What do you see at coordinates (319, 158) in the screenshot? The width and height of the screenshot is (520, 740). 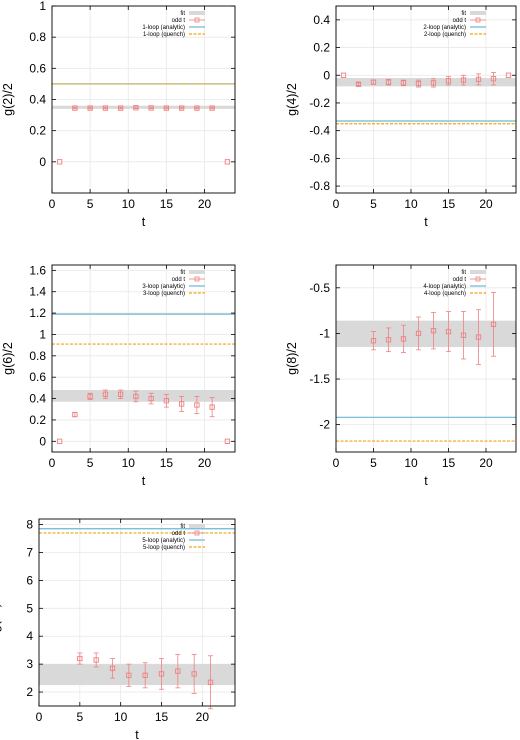 I see `y-tick-label: -0.6` at bounding box center [319, 158].